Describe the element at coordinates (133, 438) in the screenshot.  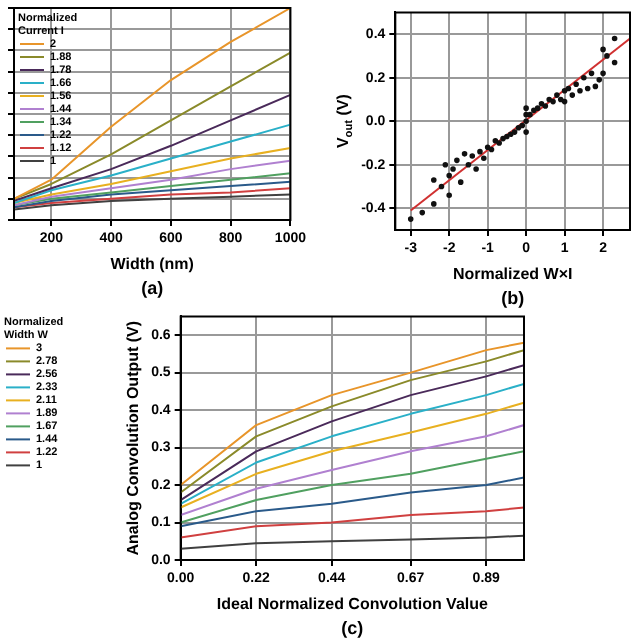
I see `y-axis-title: Analog Convolution Output (V)` at that location.